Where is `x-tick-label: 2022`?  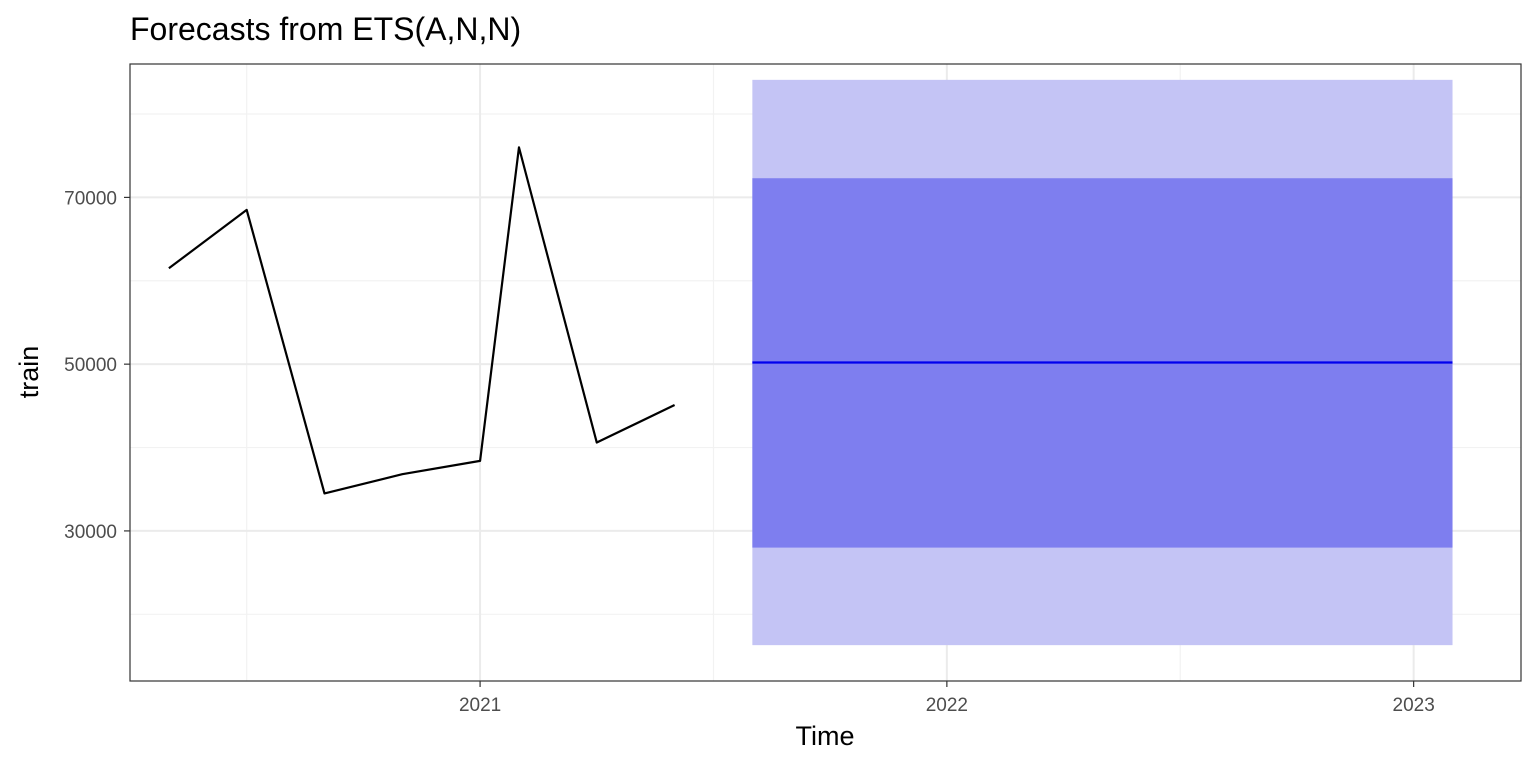 x-tick-label: 2022 is located at coordinates (947, 705).